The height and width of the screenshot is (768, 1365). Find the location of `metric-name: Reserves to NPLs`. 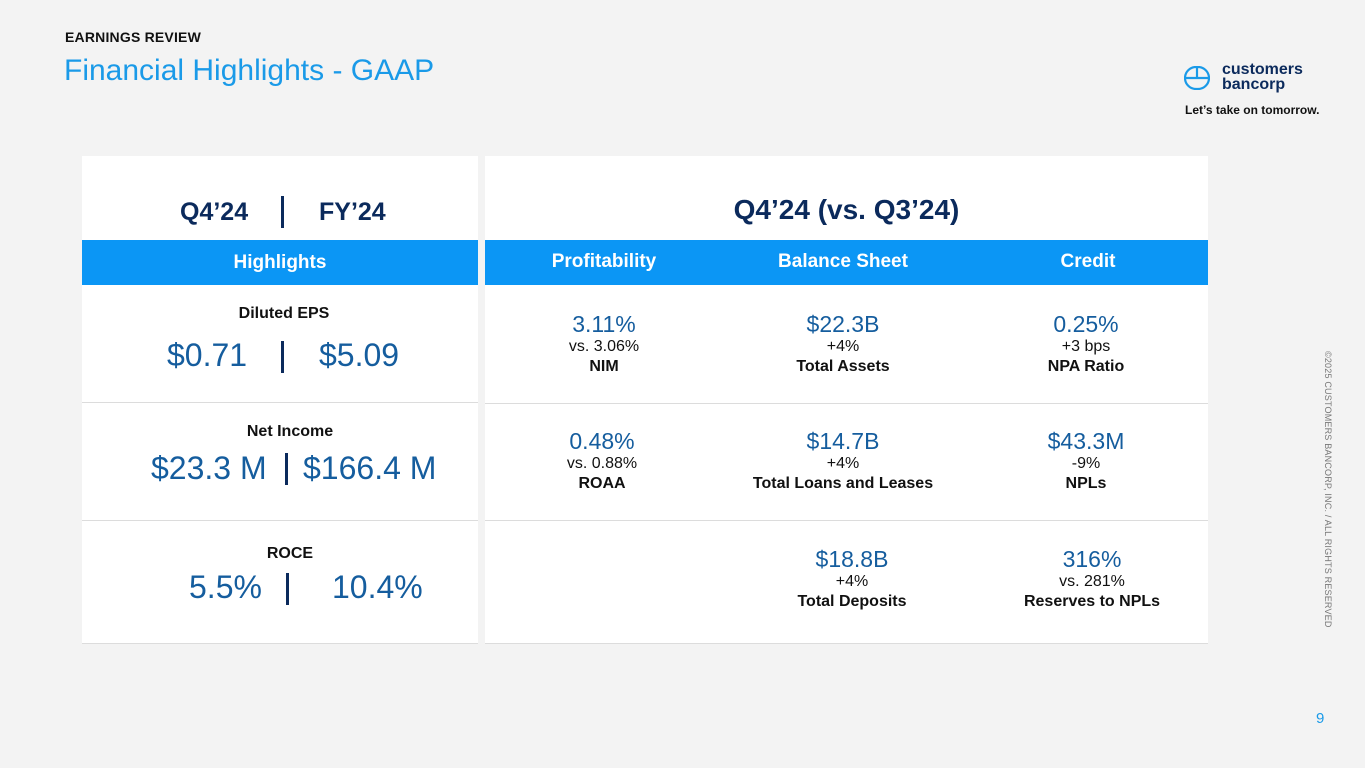

metric-name: Reserves to NPLs is located at coordinates (1092, 601).